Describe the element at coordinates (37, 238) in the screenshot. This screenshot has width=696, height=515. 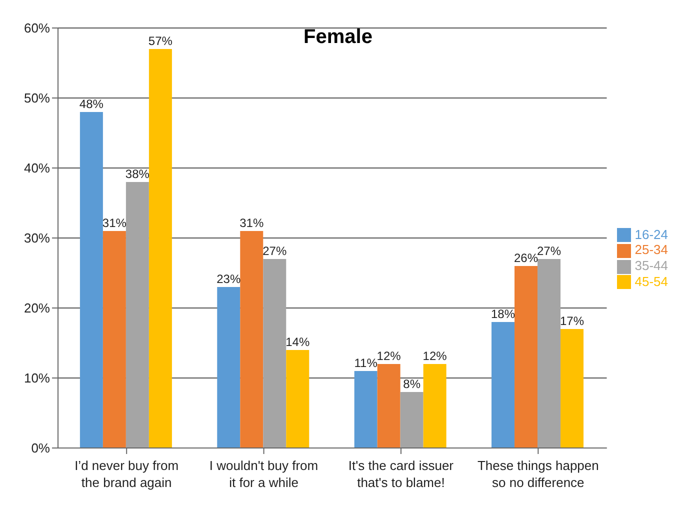
I see `y-tick-label: 30%` at that location.